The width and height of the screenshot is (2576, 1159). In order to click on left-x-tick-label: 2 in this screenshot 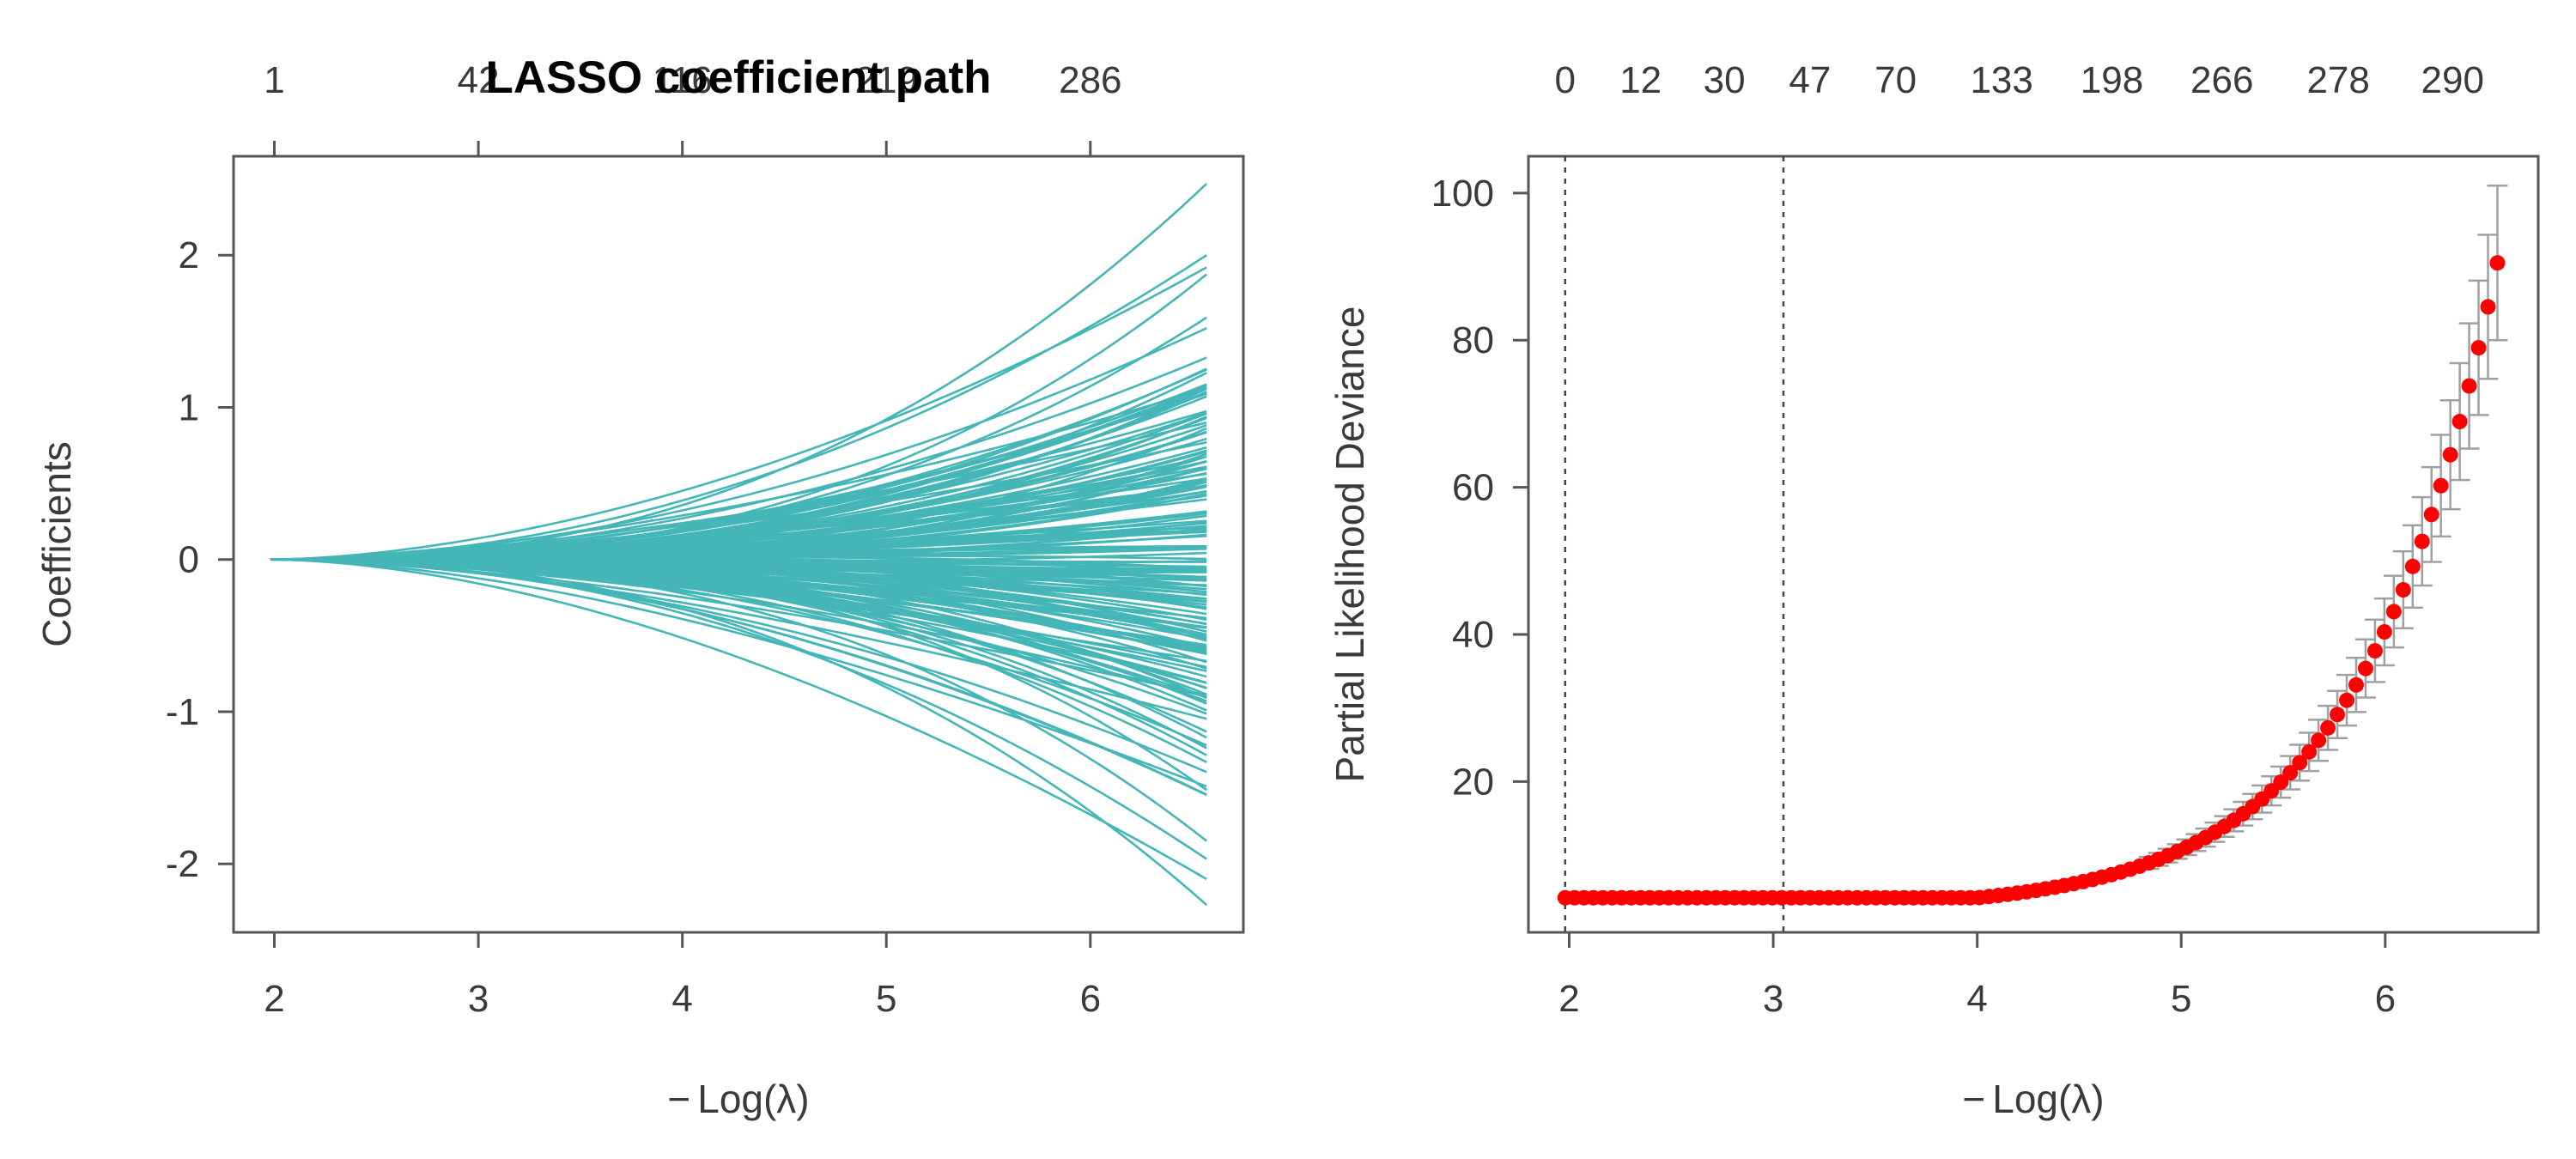, I will do `click(274, 999)`.